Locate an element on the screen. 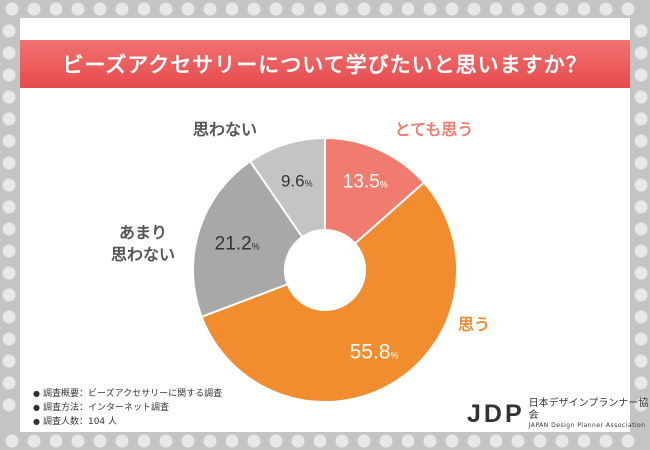 This screenshot has height=450, width=650. slice-amari-omowanai is located at coordinates (248, 239).